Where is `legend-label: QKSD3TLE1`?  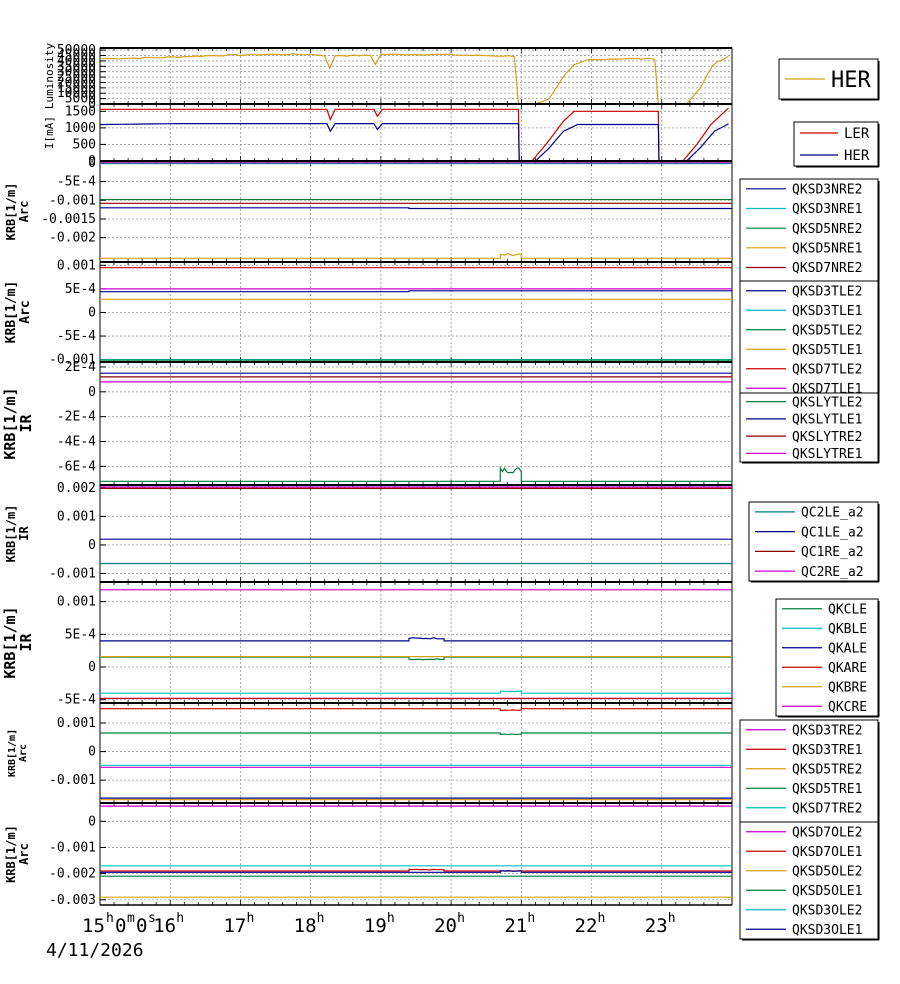 legend-label: QKSD3TLE1 is located at coordinates (827, 311).